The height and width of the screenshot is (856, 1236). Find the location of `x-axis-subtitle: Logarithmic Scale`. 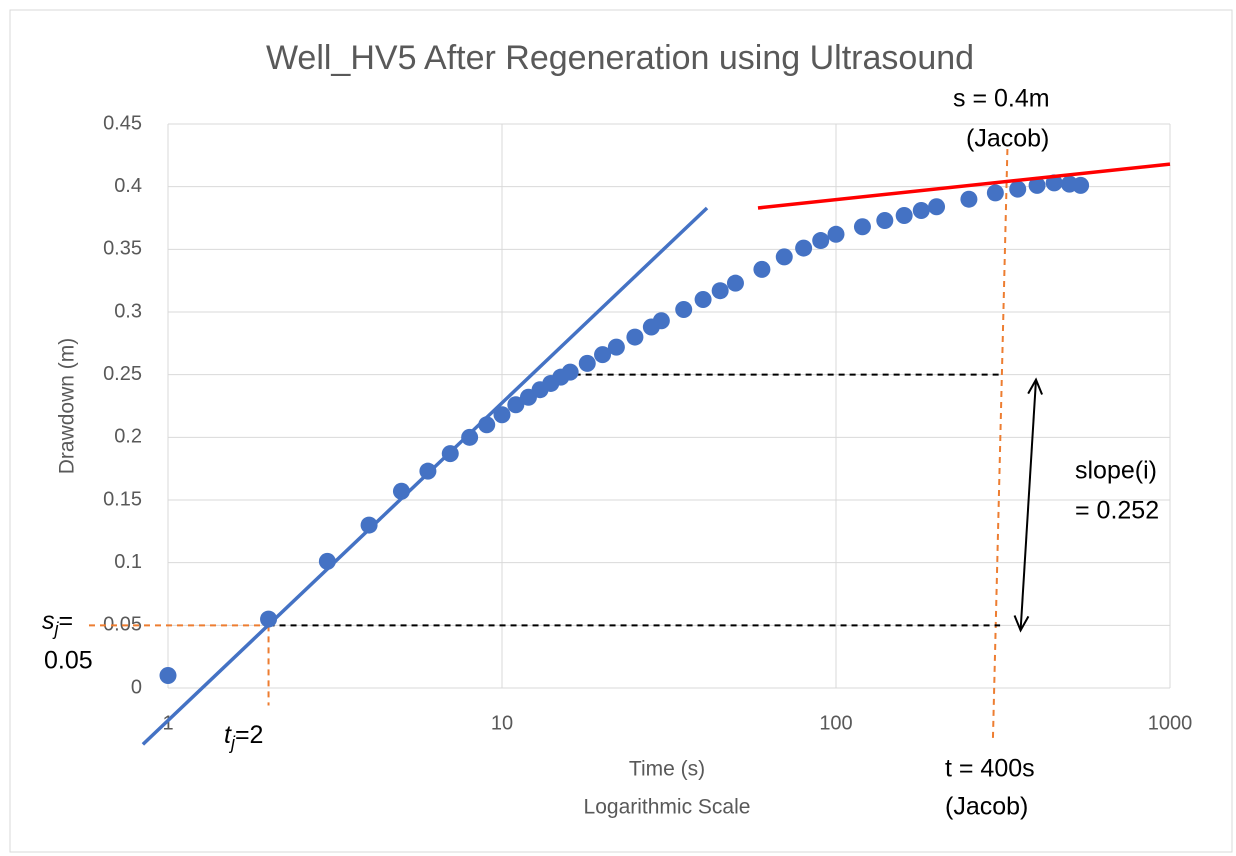

x-axis-subtitle: Logarithmic Scale is located at coordinates (667, 807).